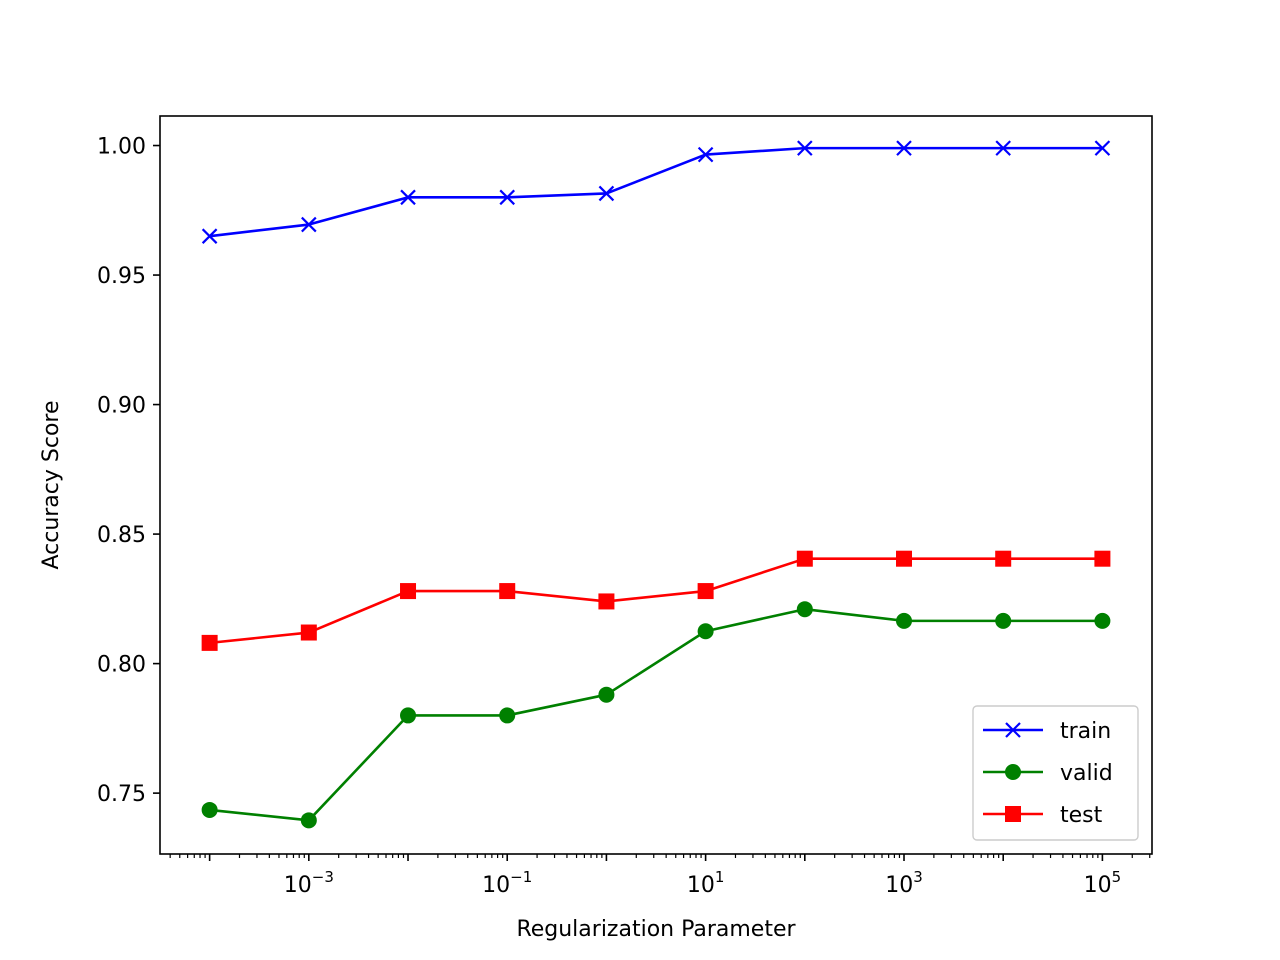  What do you see at coordinates (309, 883) in the screenshot?
I see `x-tick-label: 10⁻³` at bounding box center [309, 883].